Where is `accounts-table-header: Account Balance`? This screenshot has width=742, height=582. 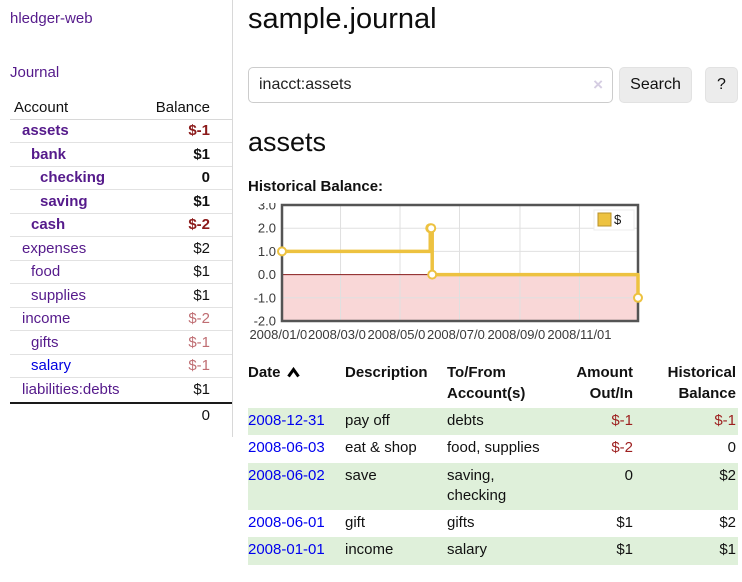 accounts-table-header: Account Balance is located at coordinates (121, 108).